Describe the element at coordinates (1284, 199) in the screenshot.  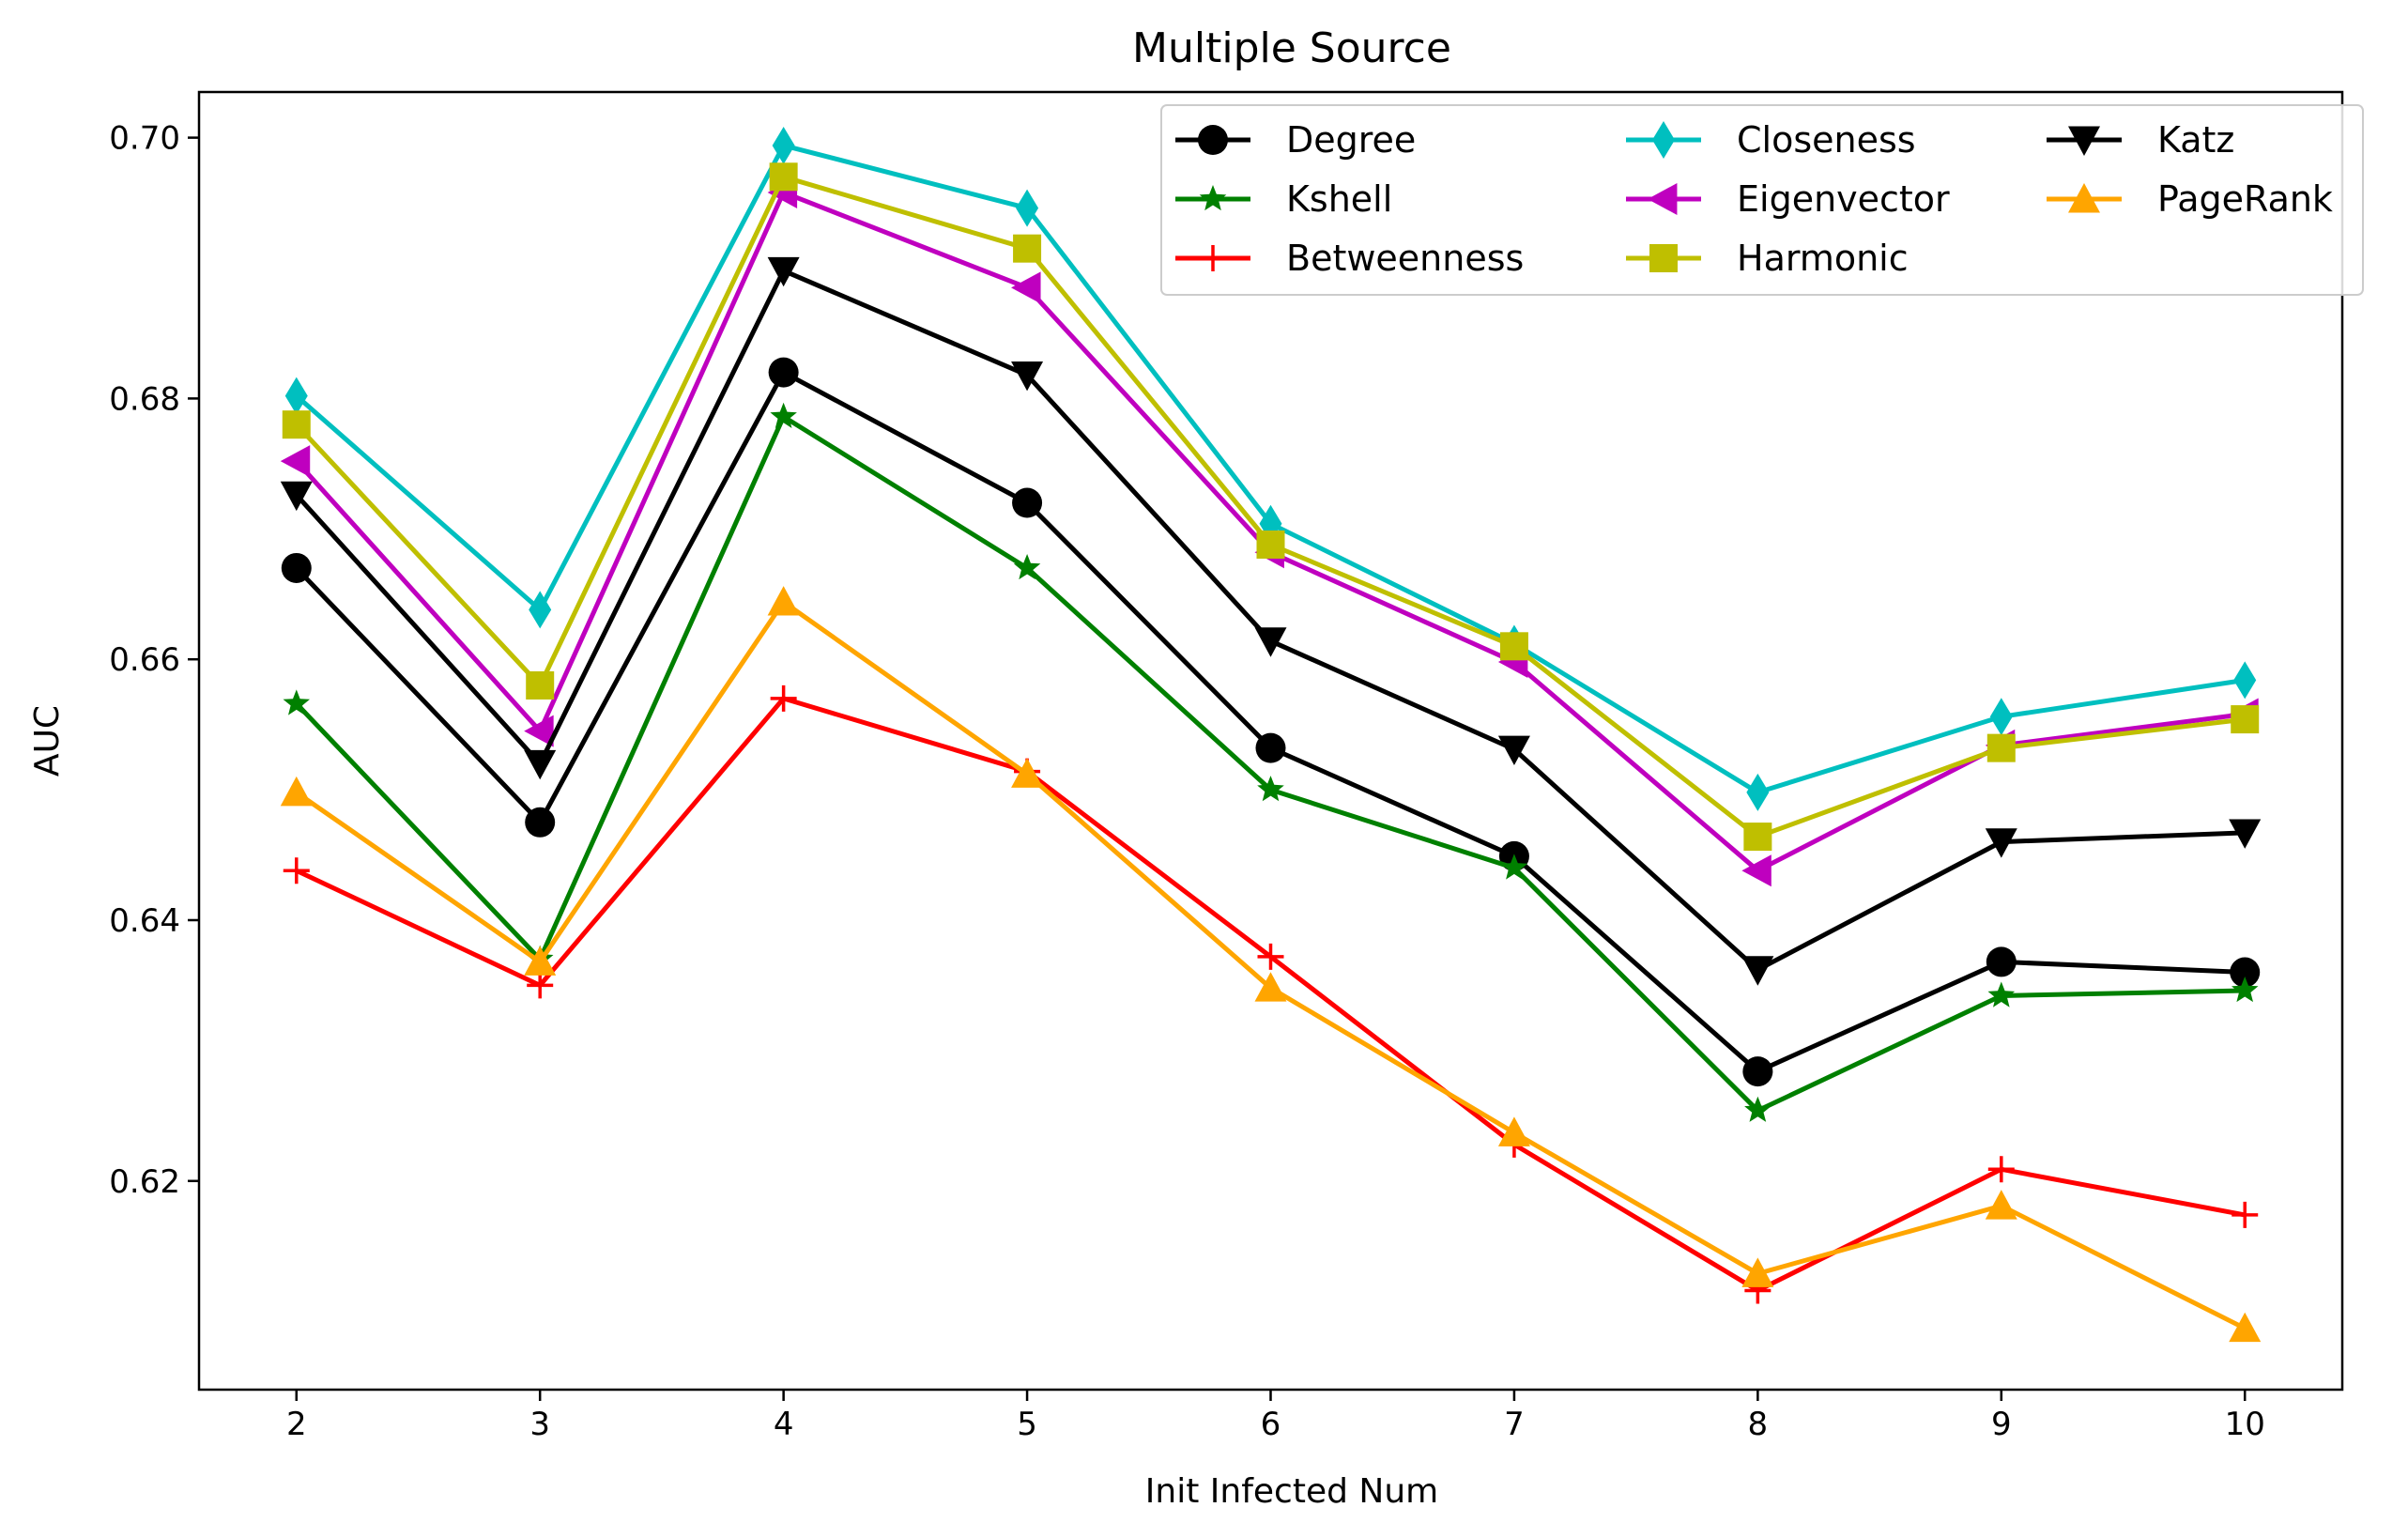
I see `legend-entry-kshell: Kshell` at that location.